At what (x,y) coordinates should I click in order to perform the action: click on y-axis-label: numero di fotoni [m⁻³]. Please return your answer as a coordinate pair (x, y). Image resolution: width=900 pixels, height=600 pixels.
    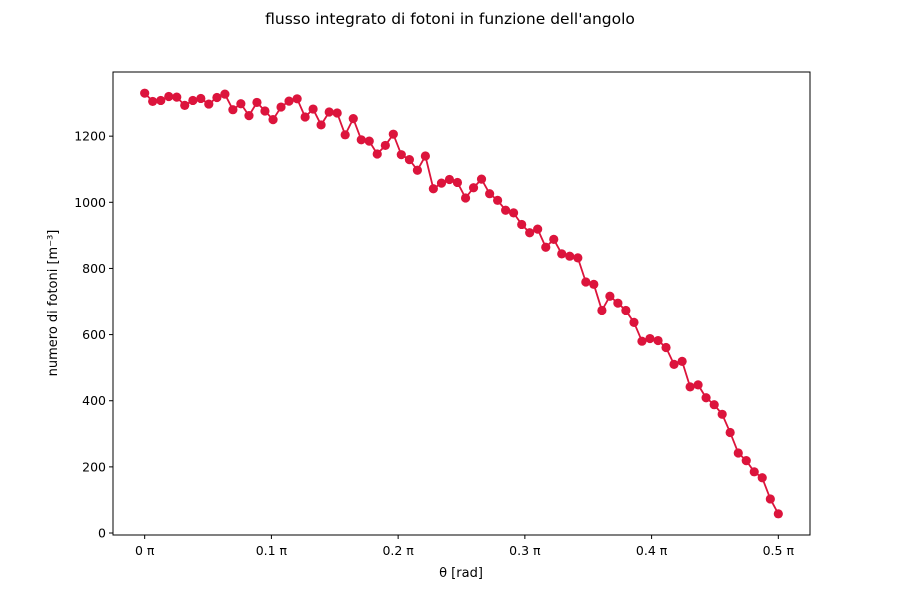
    Looking at the image, I should click on (53, 303).